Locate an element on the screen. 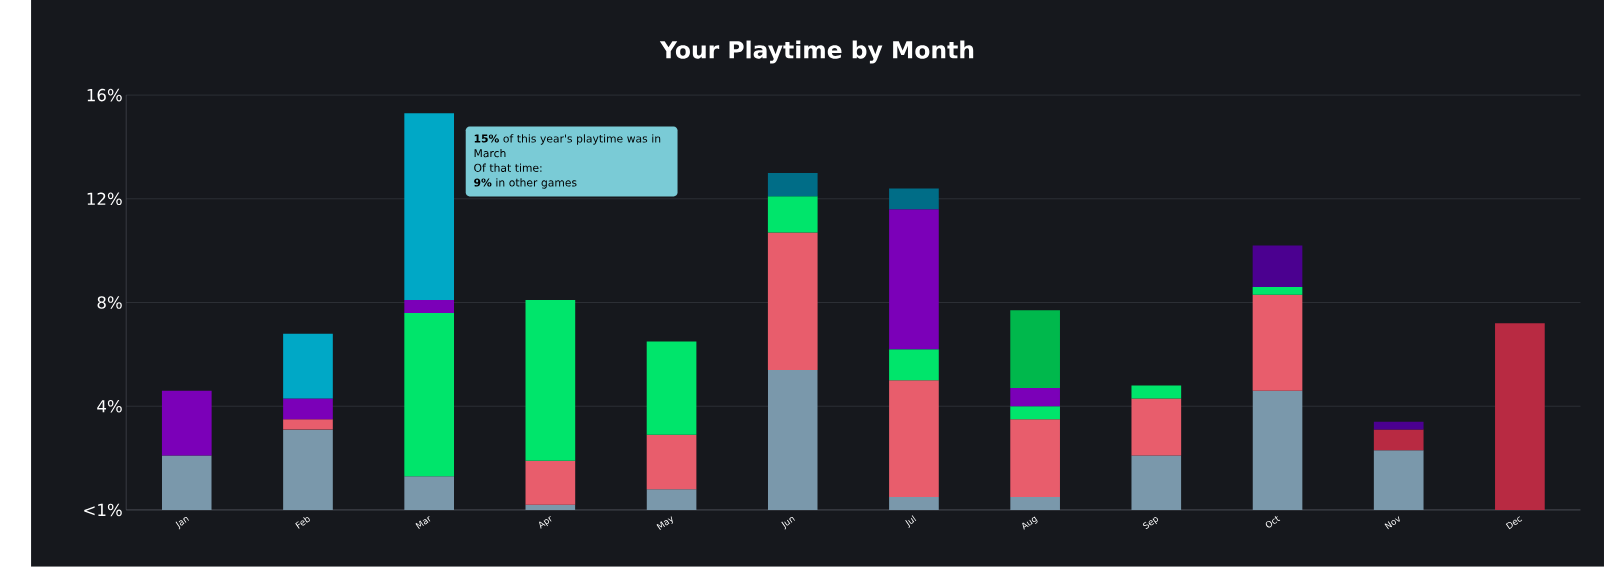 The image size is (1604, 567). x-tick-label: Nov is located at coordinates (1392, 523).